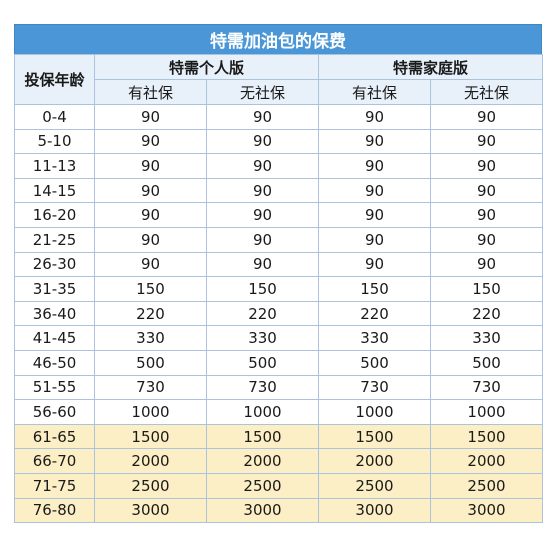 The height and width of the screenshot is (543, 552). What do you see at coordinates (150, 362) in the screenshot?
I see `personal-with-social-cell: 500` at bounding box center [150, 362].